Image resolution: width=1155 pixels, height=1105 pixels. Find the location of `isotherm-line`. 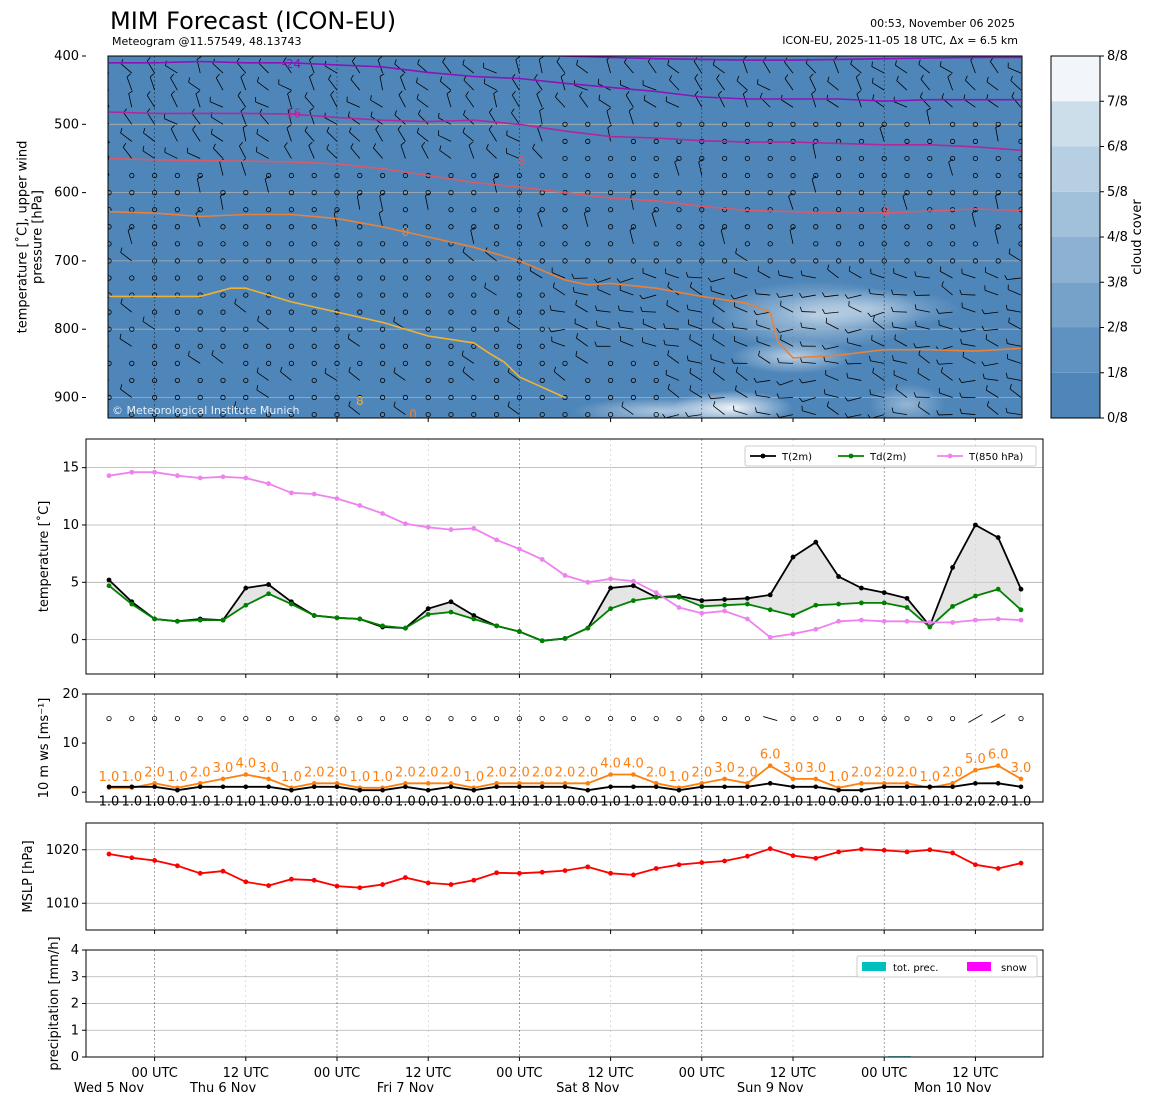

isotherm-line is located at coordinates (337, 343).